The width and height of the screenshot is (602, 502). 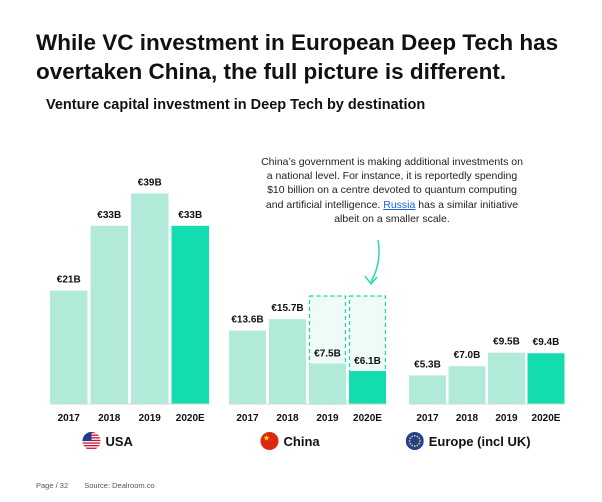 What do you see at coordinates (247, 418) in the screenshot?
I see `tick-label-china-2017: 2017` at bounding box center [247, 418].